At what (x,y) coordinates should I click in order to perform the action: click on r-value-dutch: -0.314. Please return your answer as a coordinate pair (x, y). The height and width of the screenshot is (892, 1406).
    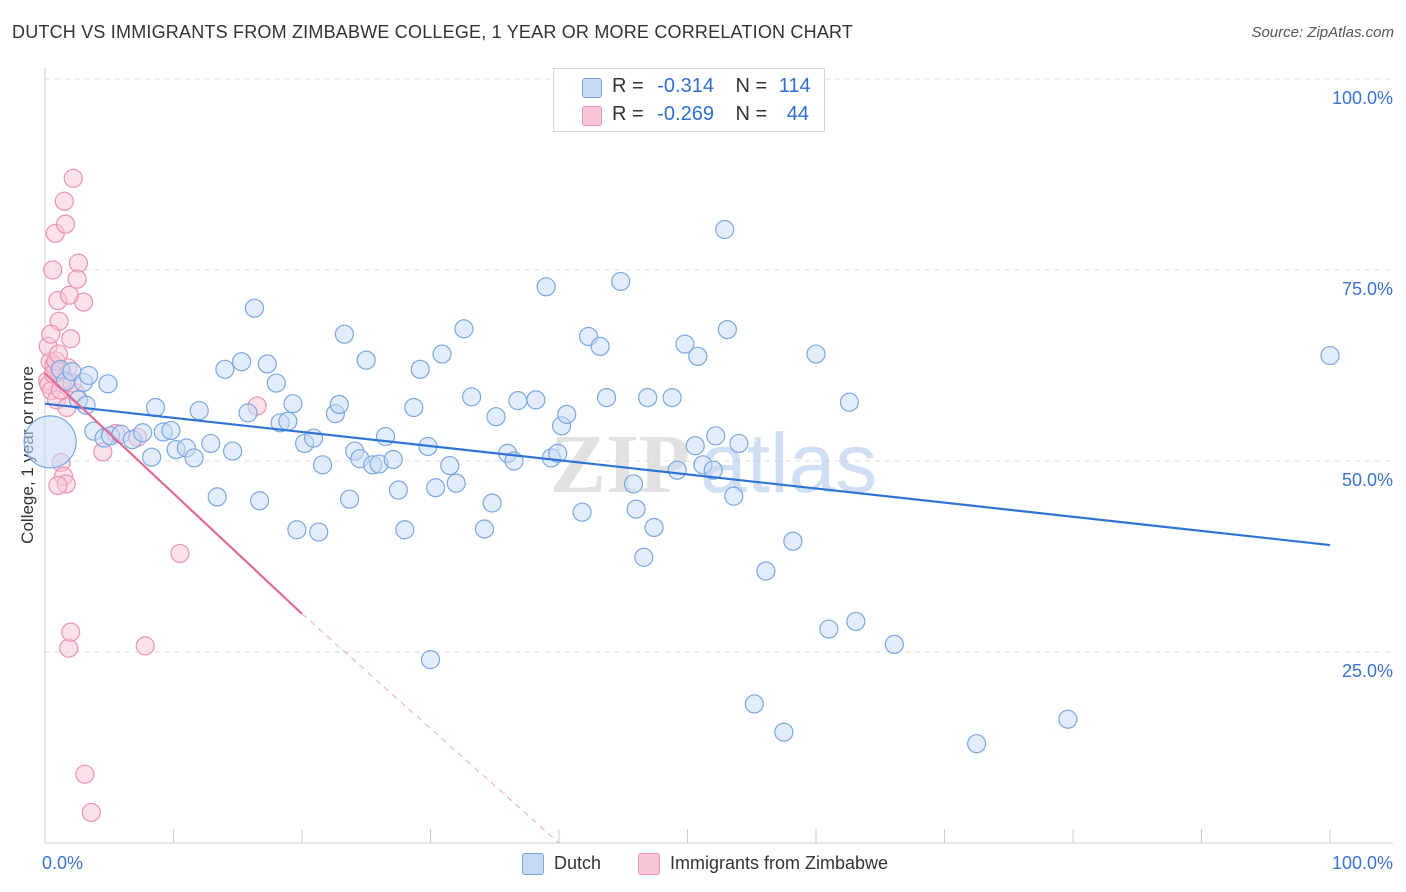
    Looking at the image, I should click on (685, 86).